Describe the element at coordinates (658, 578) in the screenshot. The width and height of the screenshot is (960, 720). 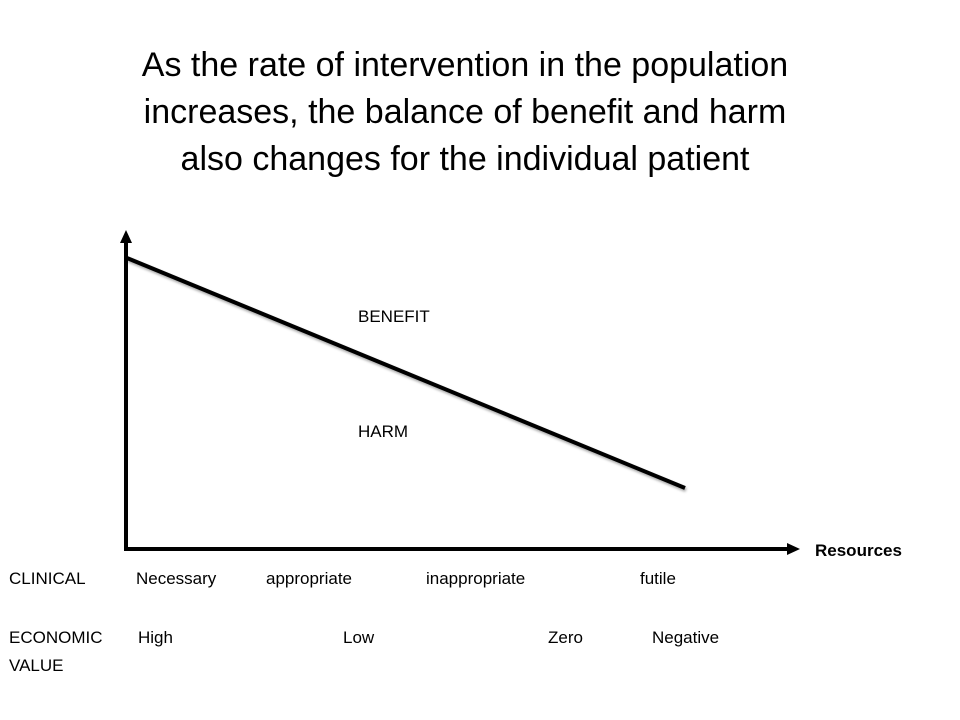
I see `clinical-value-futile: futile` at that location.